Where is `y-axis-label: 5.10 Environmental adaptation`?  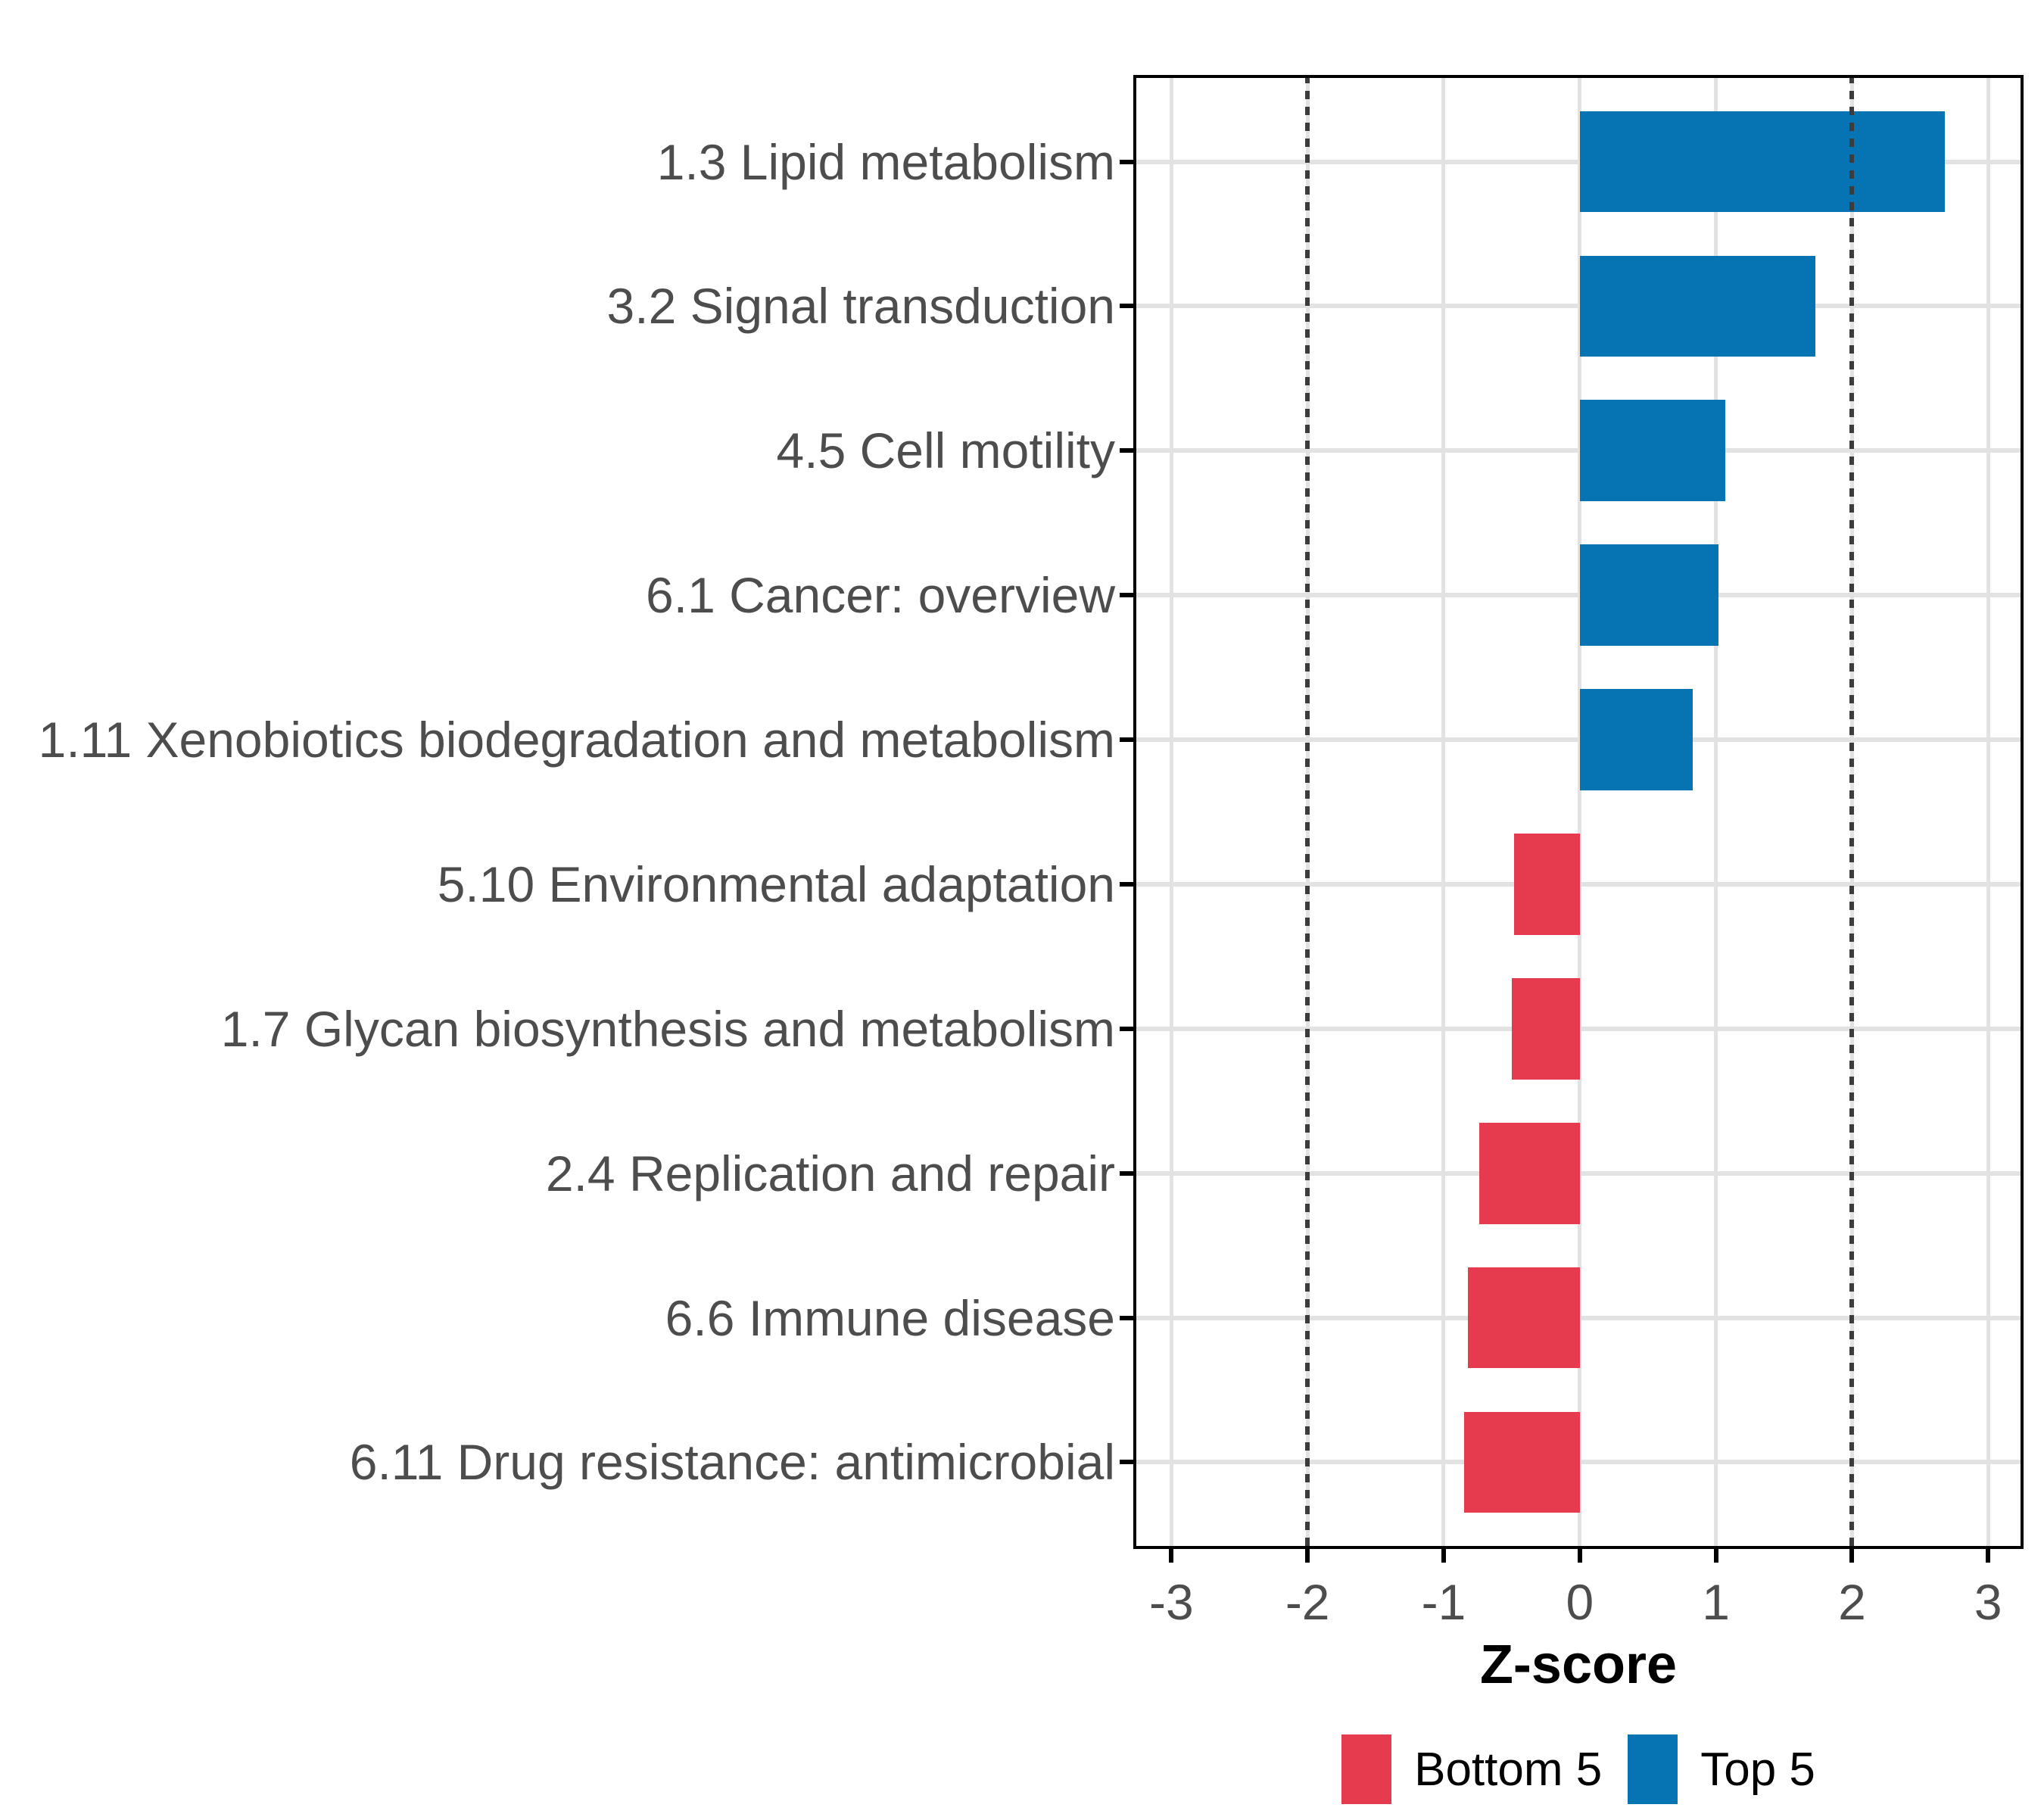 y-axis-label: 5.10 Environmental adaptation is located at coordinates (776, 884).